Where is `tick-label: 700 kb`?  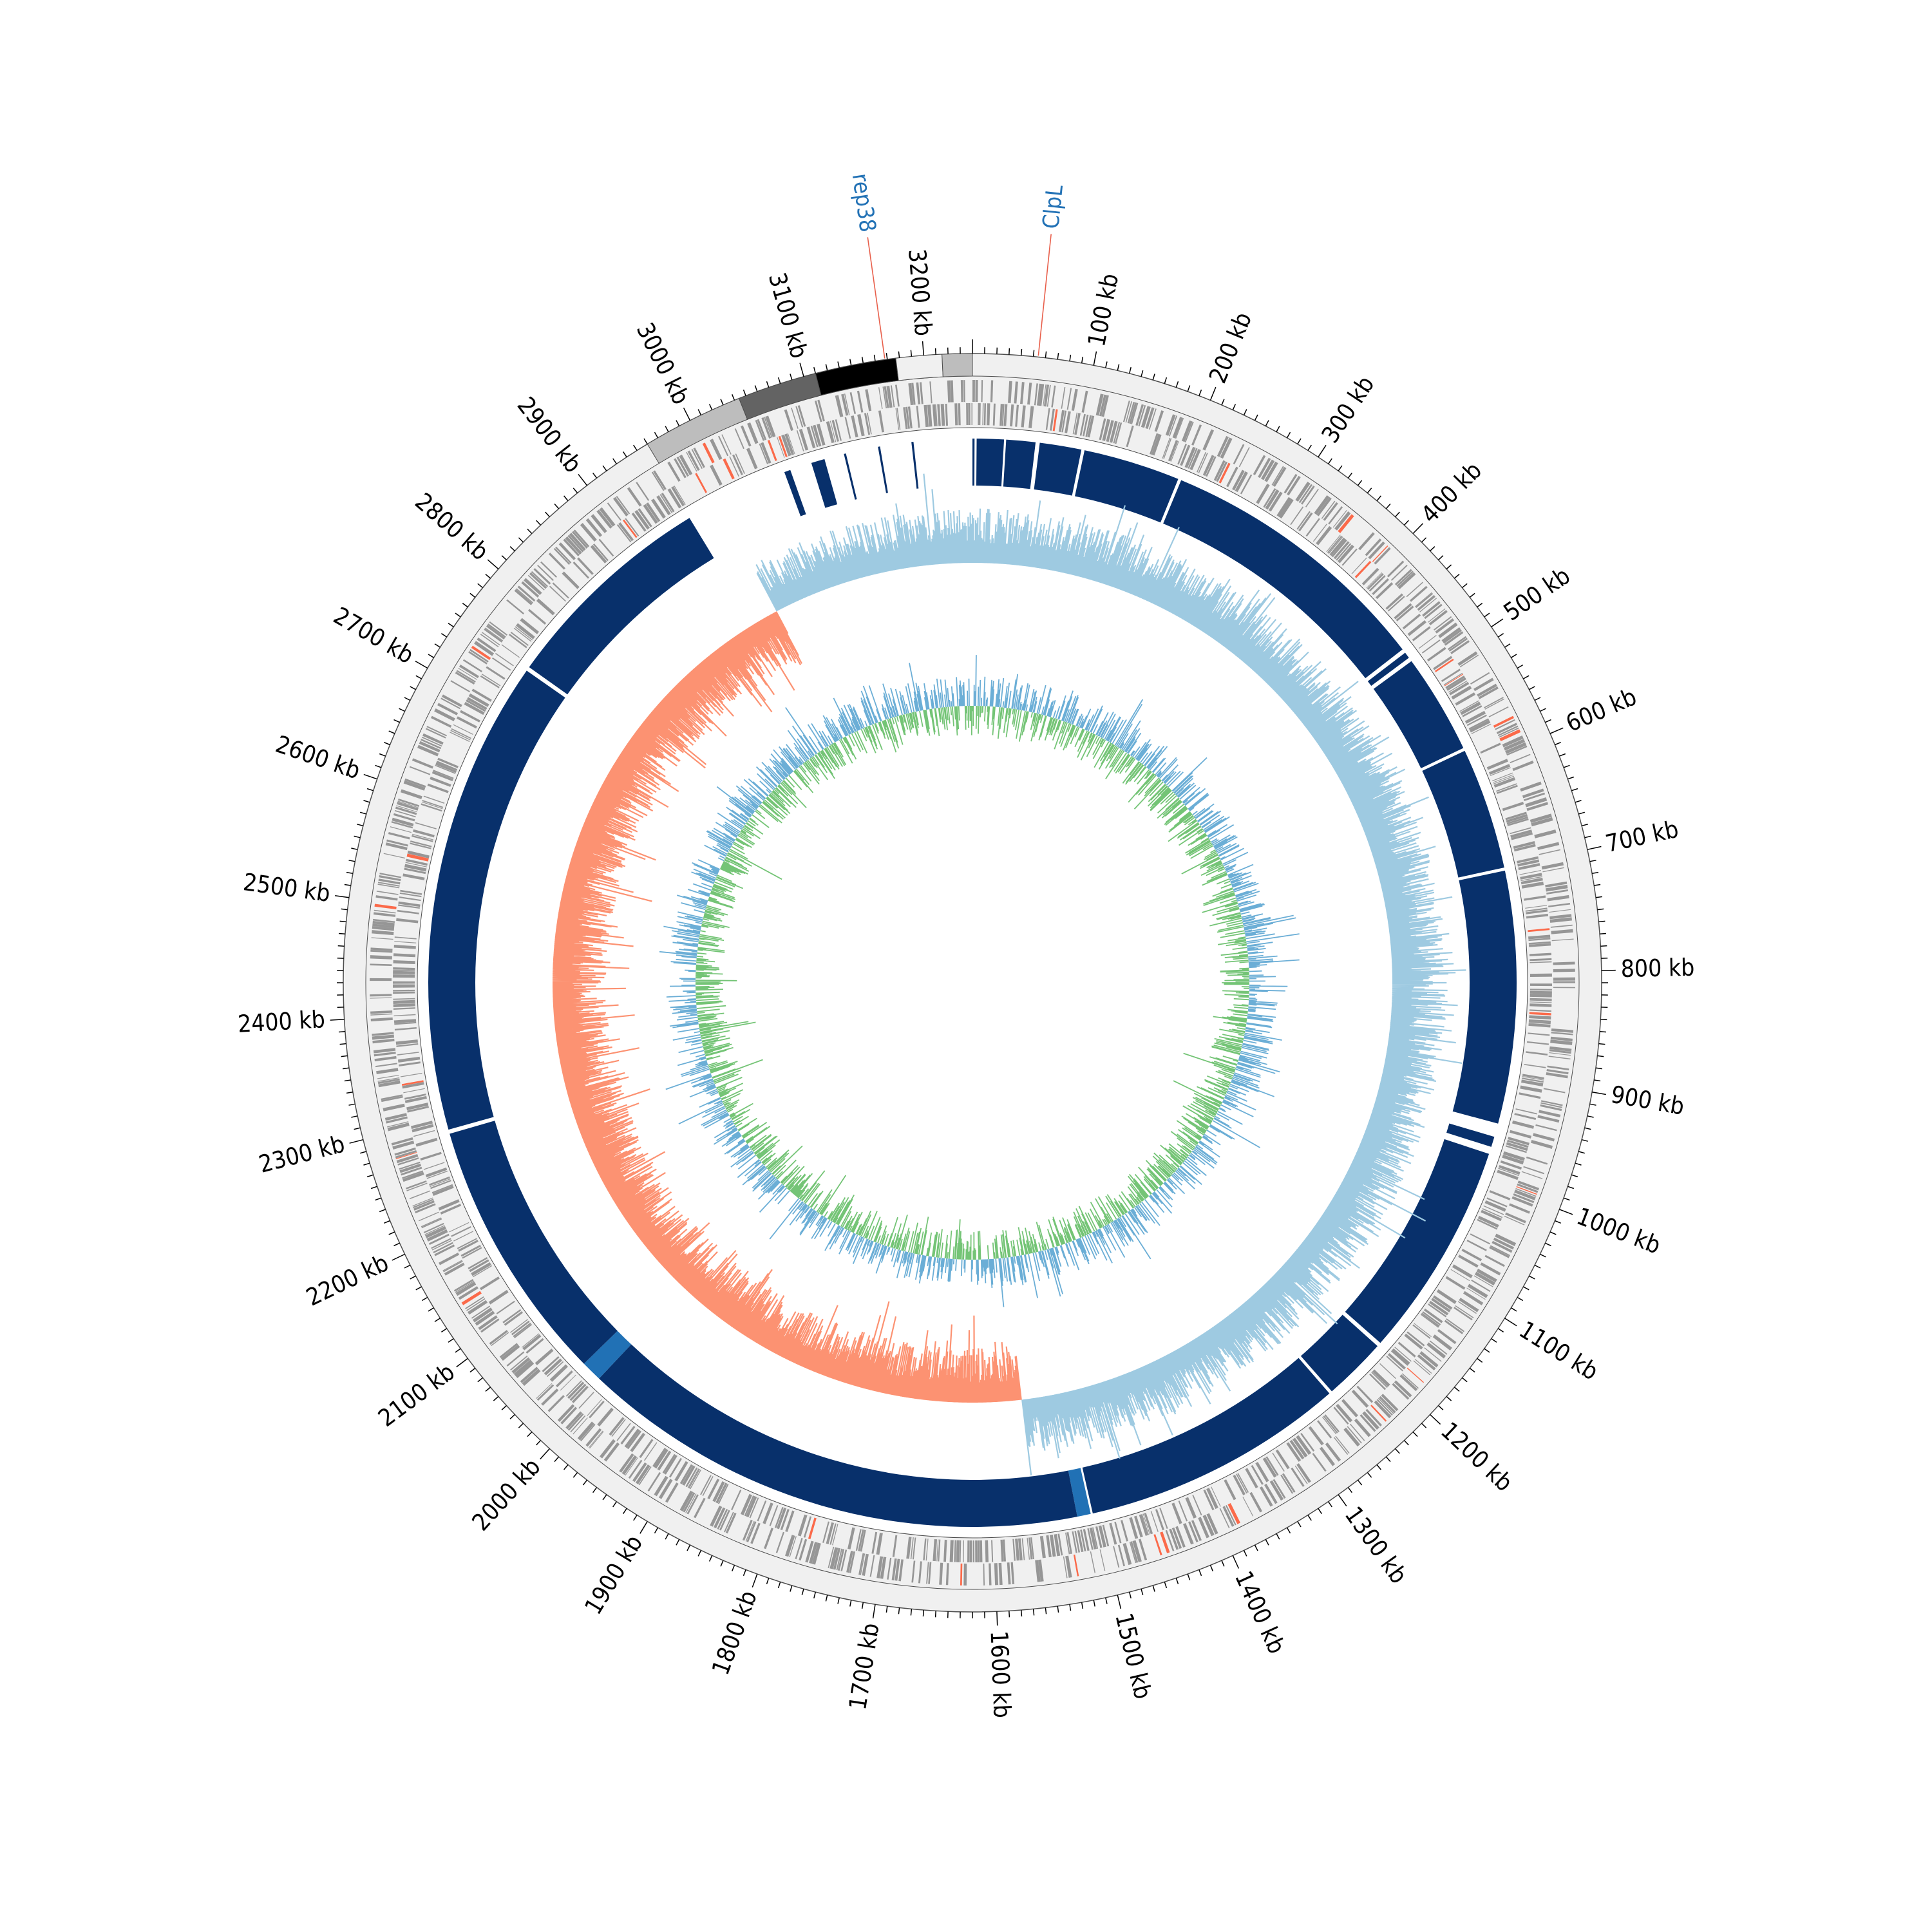
tick-label: 700 kb is located at coordinates (1642, 837).